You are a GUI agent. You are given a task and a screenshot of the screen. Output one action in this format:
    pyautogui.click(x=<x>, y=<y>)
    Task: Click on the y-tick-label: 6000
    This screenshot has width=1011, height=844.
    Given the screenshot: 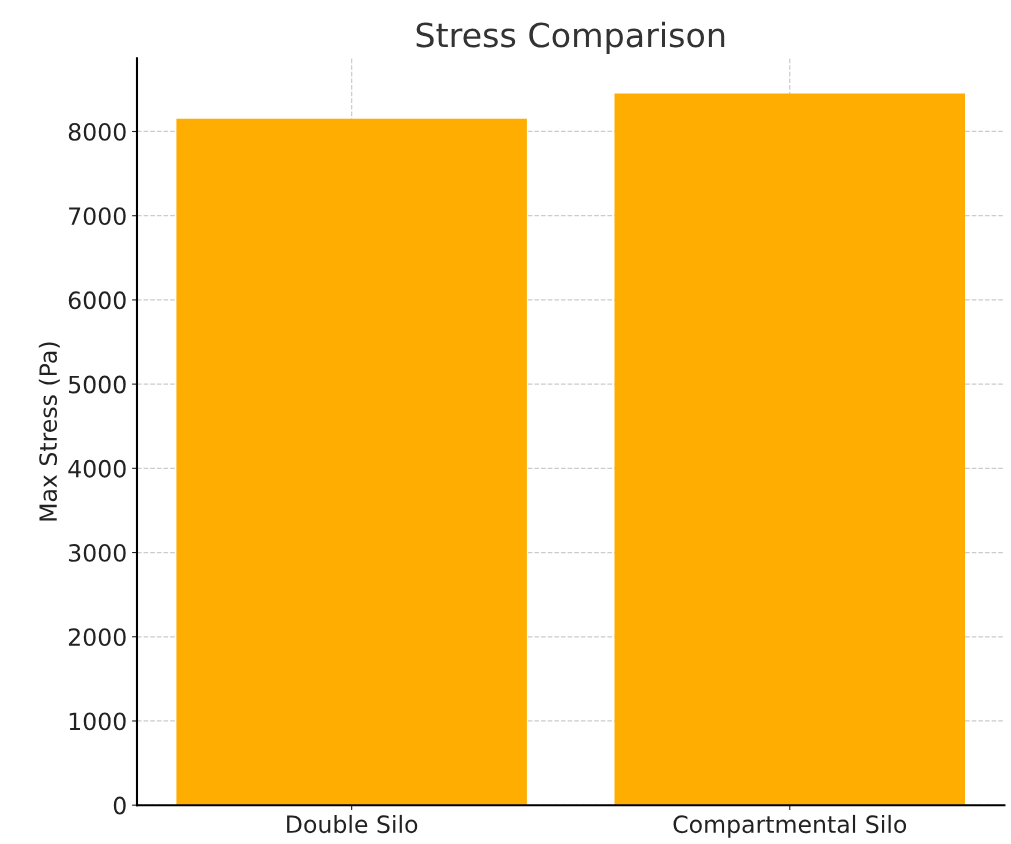 What is the action you would take?
    pyautogui.click(x=97, y=300)
    